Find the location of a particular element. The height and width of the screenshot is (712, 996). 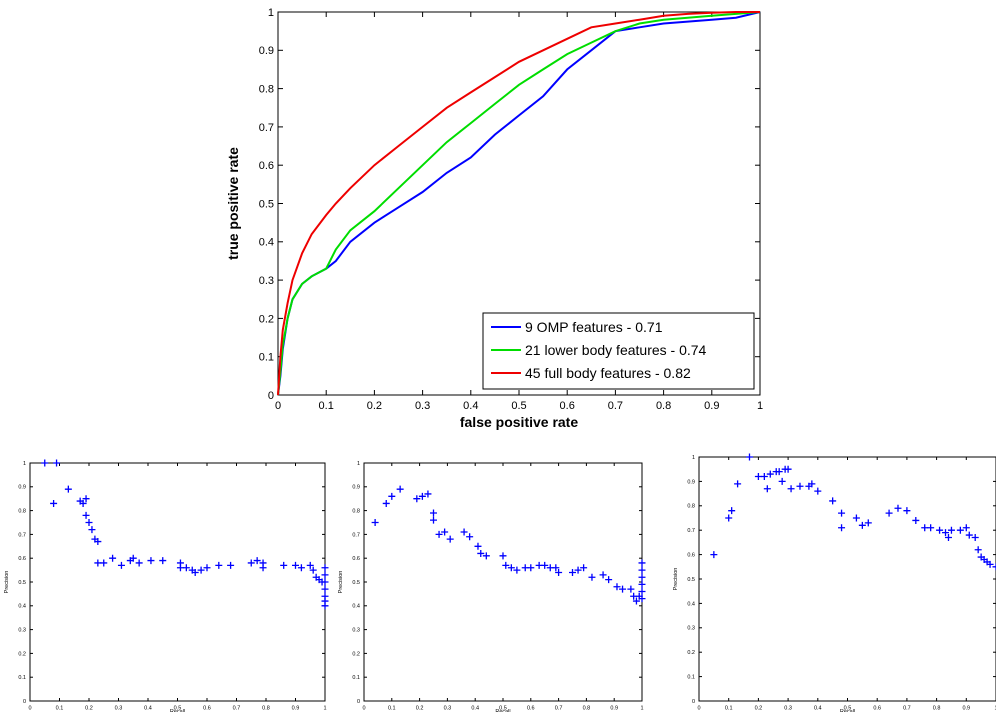

y-axis-label: true positive rate is located at coordinates (233, 203).